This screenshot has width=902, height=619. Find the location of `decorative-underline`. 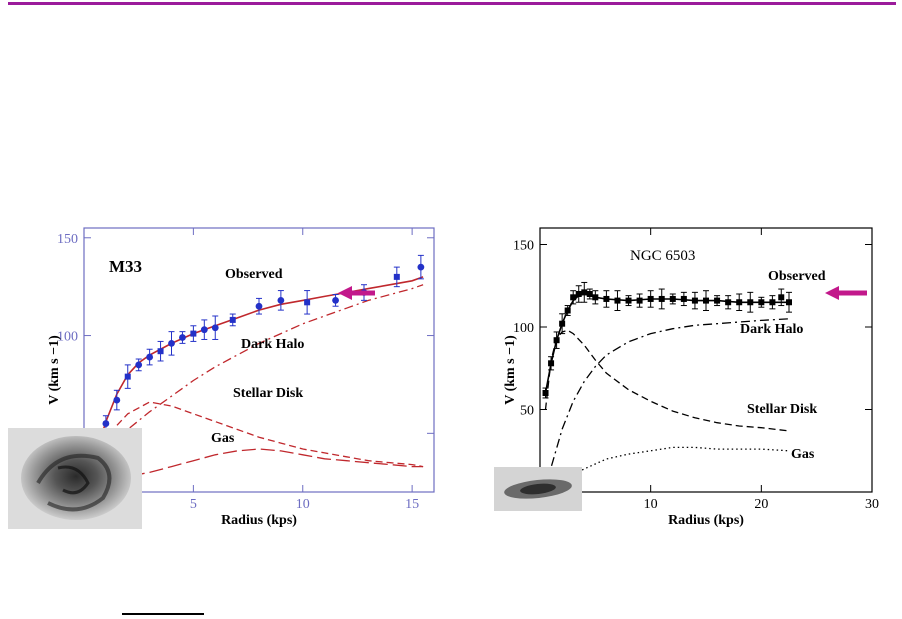

decorative-underline is located at coordinates (163, 614).